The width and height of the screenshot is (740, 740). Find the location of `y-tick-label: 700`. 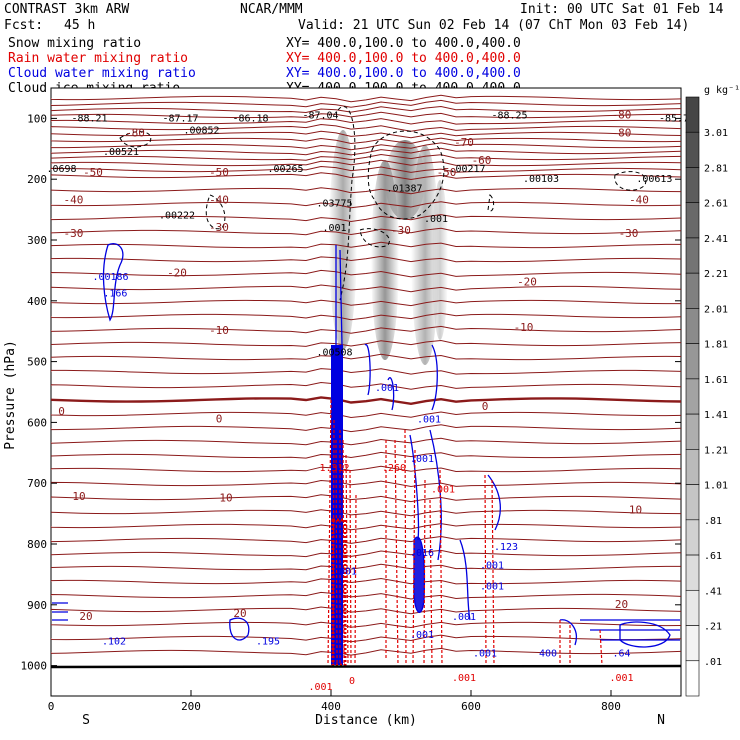

y-tick-label: 700 is located at coordinates (37, 483).